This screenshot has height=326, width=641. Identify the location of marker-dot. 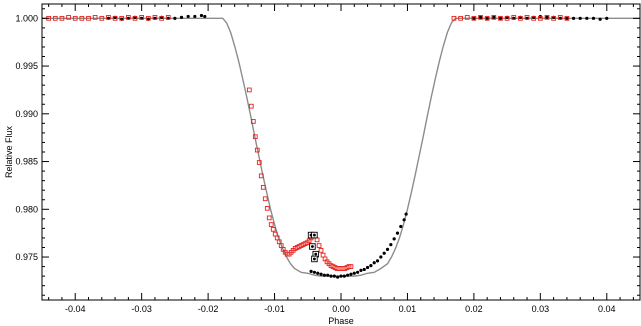
(312, 246).